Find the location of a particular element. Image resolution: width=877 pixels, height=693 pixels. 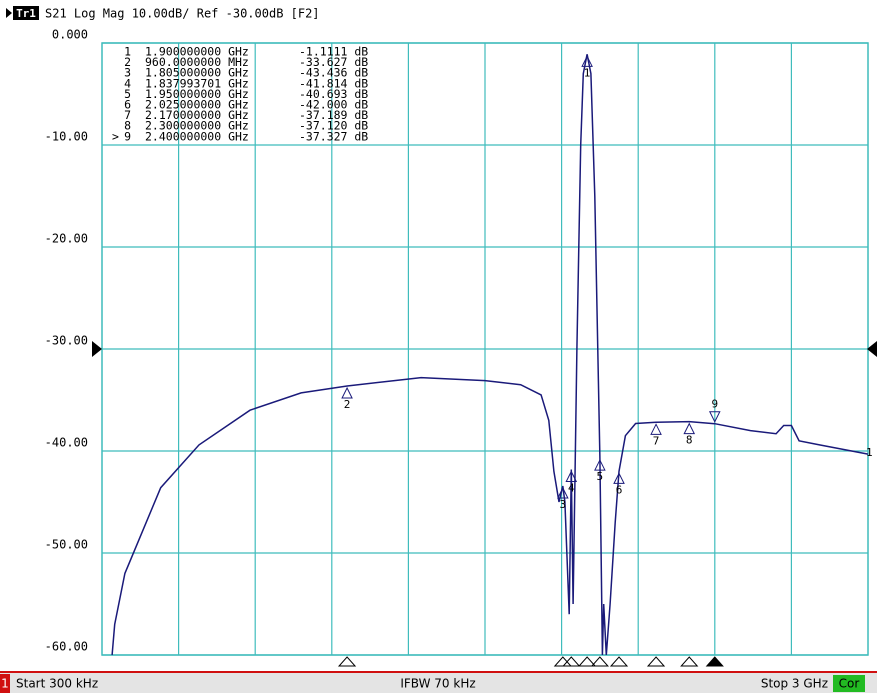

ref-arrow-left is located at coordinates (97, 349).